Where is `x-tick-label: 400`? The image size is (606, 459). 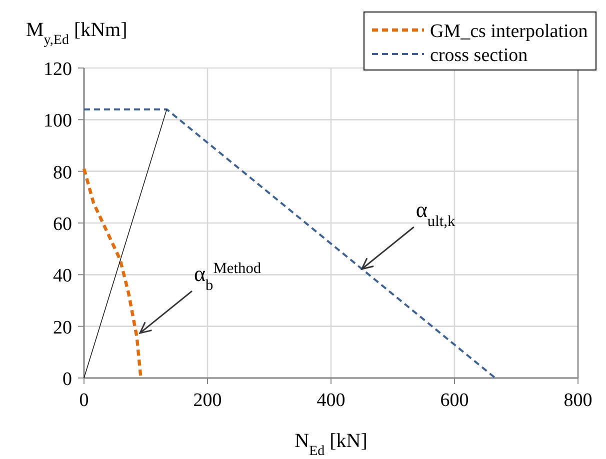
x-tick-label: 400 is located at coordinates (331, 400).